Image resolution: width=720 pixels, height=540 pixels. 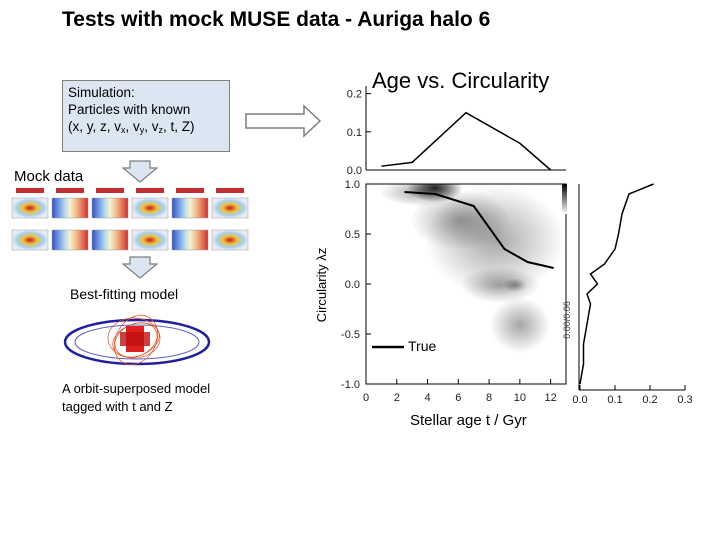 I want to click on y-tick-label: -0.5, so click(x=350, y=335).